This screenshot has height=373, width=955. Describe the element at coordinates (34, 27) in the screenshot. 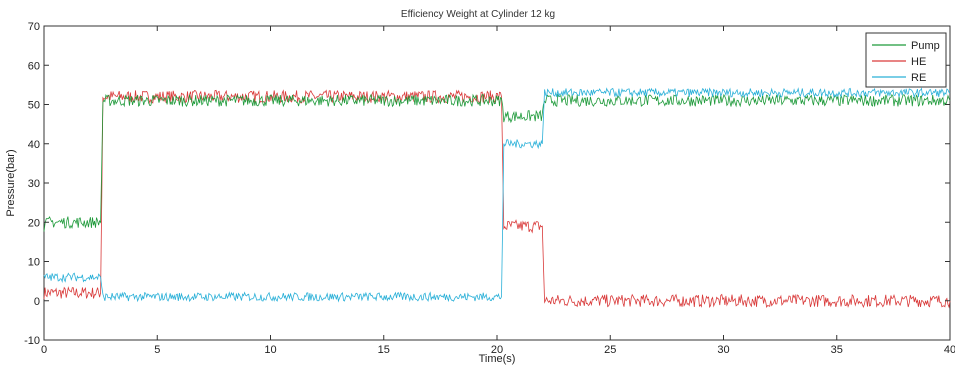

I see `y-tick-label: 70` at that location.